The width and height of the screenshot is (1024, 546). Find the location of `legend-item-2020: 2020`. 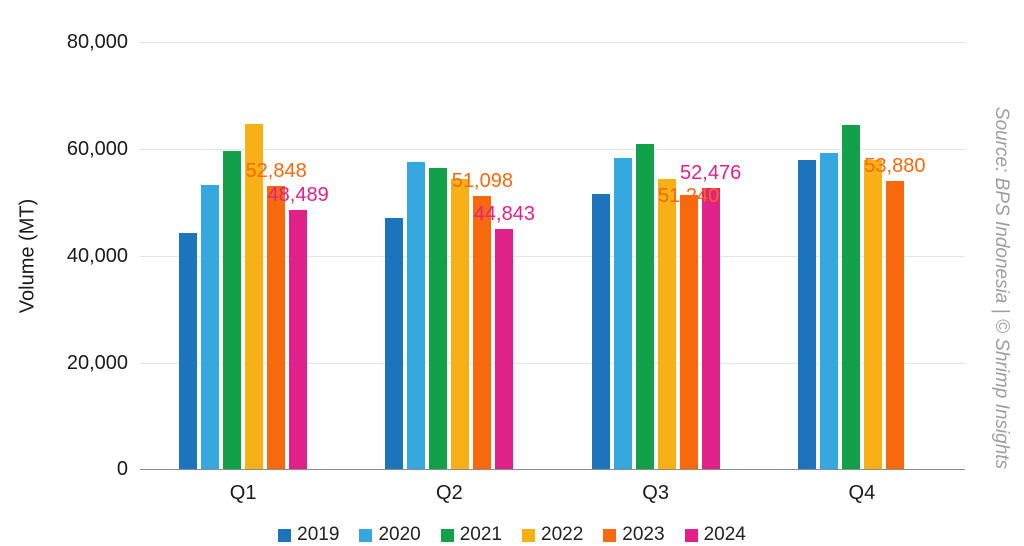

legend-item-2020: 2020 is located at coordinates (390, 535).